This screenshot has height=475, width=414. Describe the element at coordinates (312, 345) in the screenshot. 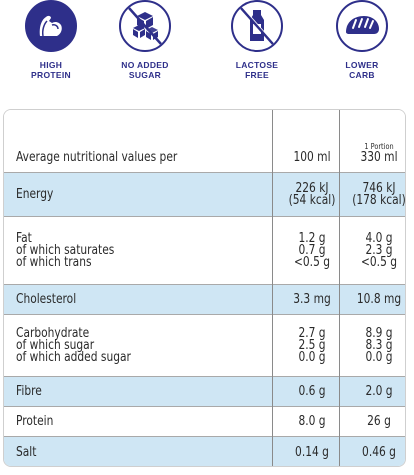

I see `value-per-100ml: 2.7 g 2.5 g 0.0 g` at that location.